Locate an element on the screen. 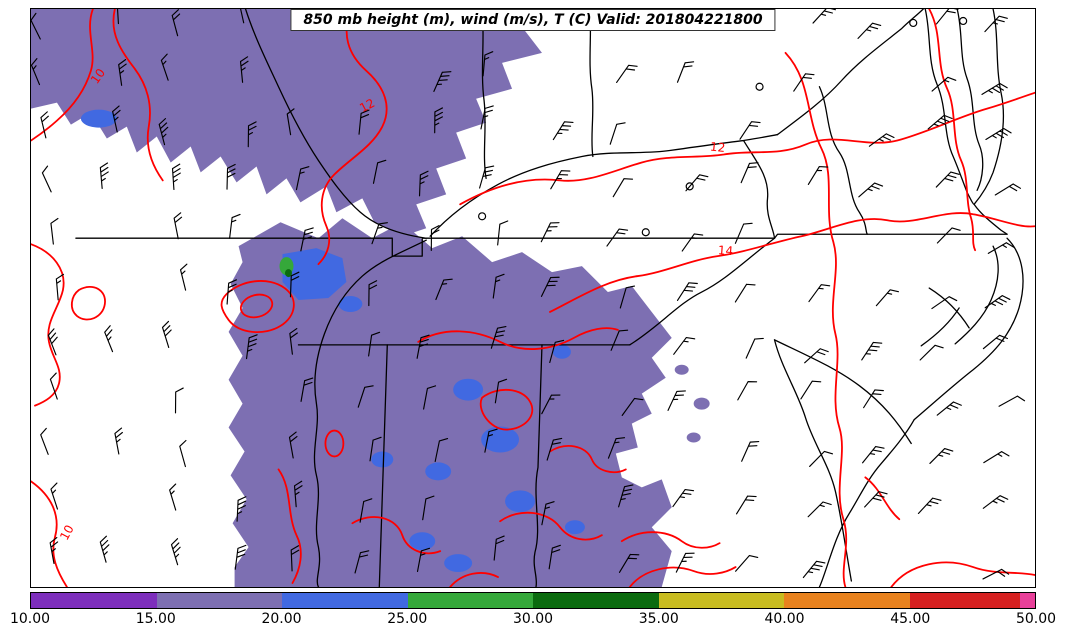  colorbar-tick: 45.00 is located at coordinates (910, 619).